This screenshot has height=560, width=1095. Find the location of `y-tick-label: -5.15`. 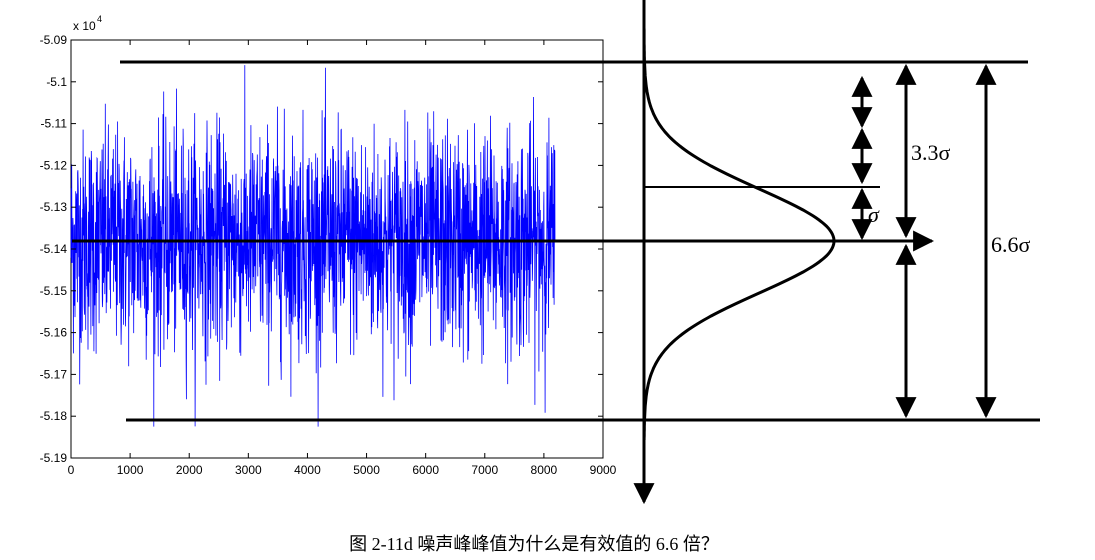

y-tick-label: -5.15 is located at coordinates (54, 291).